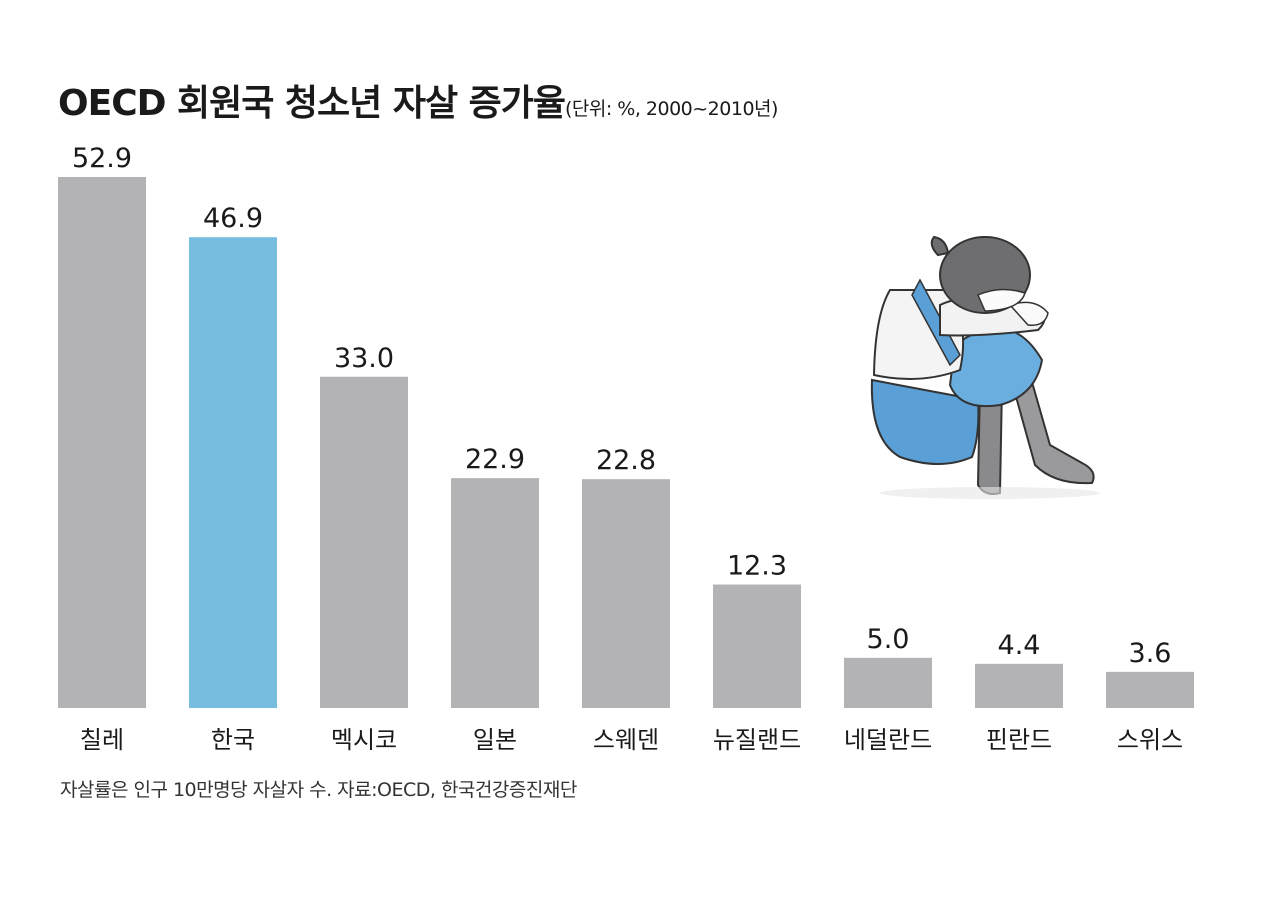  I want to click on value-label-5: 12.3, so click(757, 566).